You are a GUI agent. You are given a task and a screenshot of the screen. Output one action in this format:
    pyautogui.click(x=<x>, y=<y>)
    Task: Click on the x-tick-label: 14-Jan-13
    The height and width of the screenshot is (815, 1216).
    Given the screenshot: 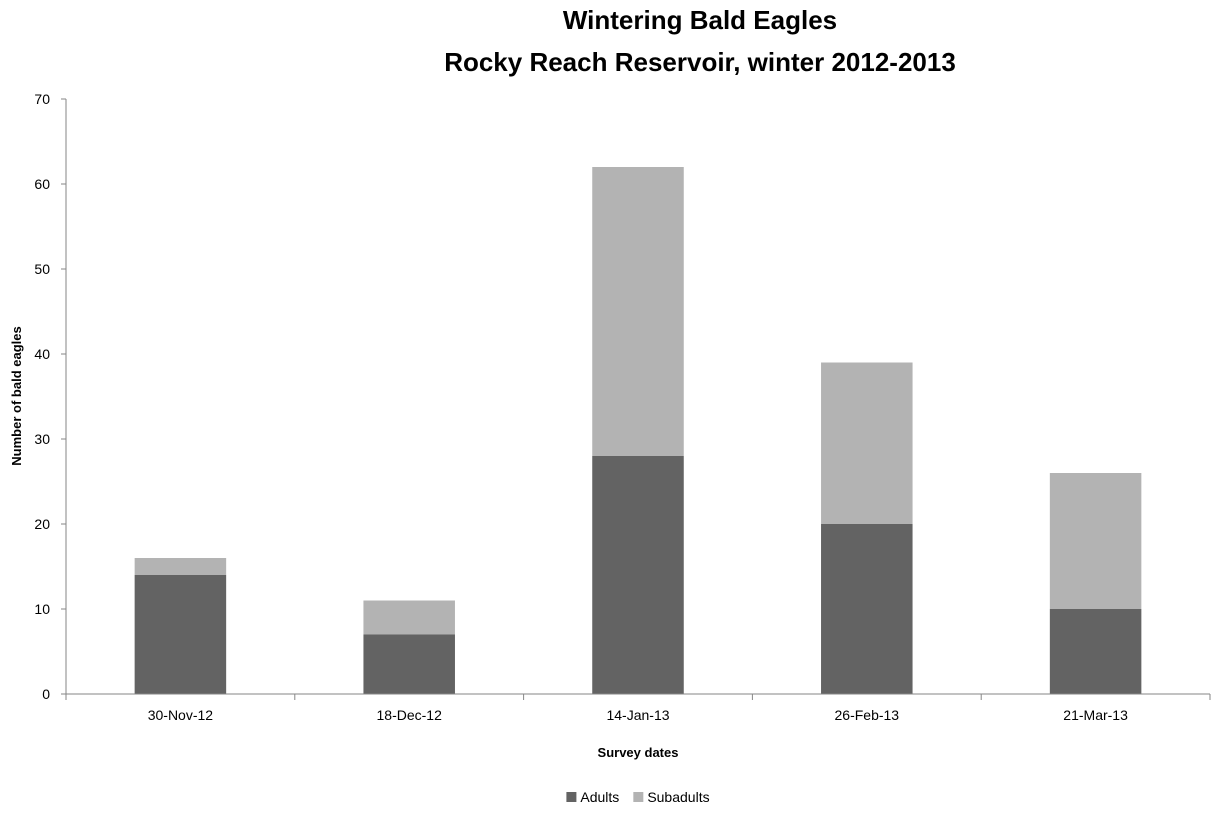 What is the action you would take?
    pyautogui.click(x=637, y=715)
    